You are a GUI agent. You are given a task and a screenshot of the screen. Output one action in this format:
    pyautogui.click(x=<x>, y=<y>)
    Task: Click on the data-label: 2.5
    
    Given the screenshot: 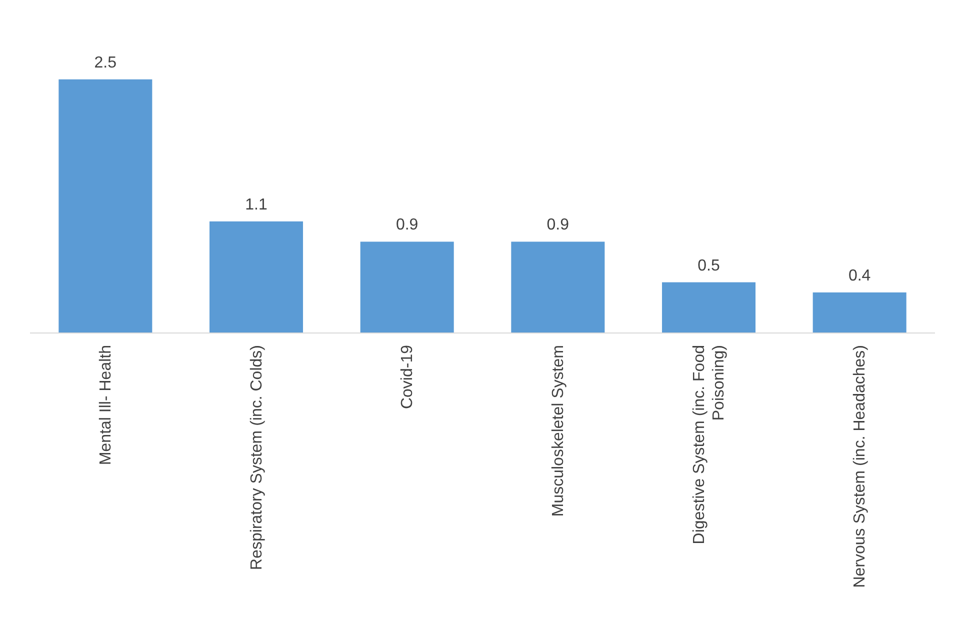 What is the action you would take?
    pyautogui.click(x=105, y=63)
    